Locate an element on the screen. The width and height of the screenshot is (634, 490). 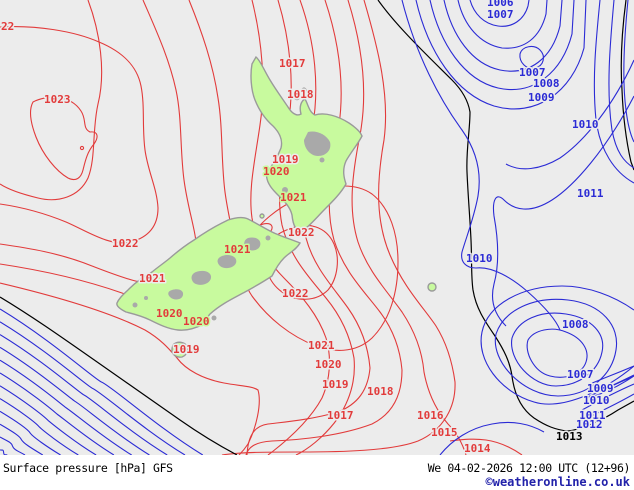
stewart-island is located at coordinates (180, 349).